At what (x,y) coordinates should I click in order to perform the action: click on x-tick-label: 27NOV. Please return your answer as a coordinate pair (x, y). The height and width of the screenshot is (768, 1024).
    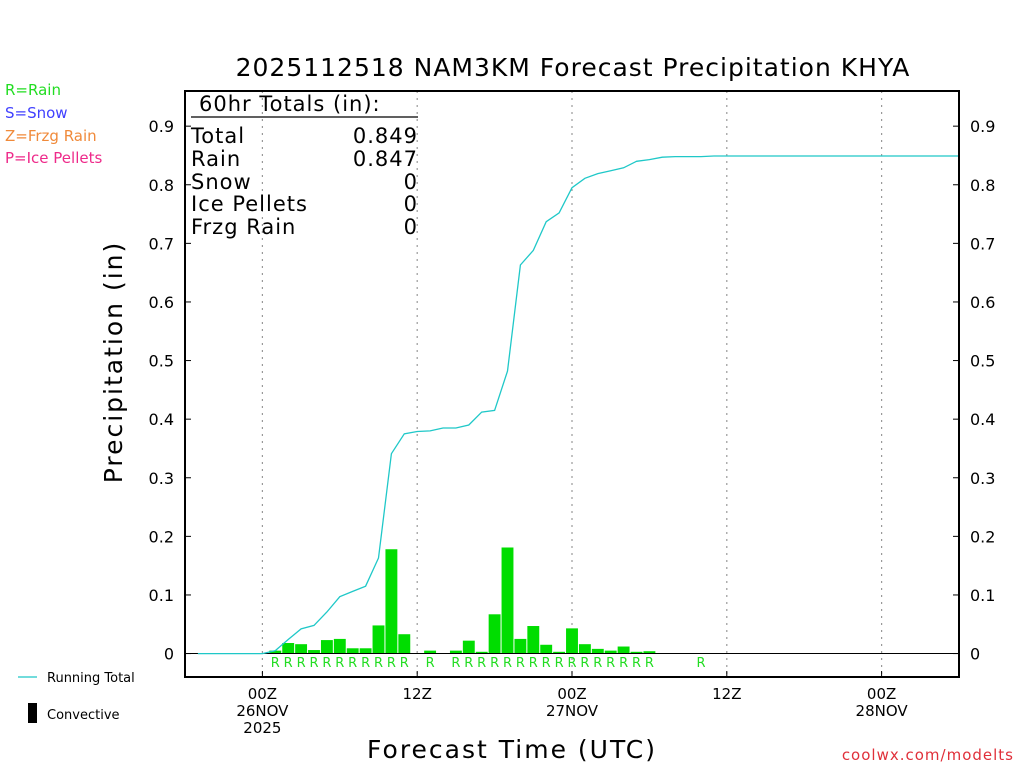
    Looking at the image, I should click on (572, 711).